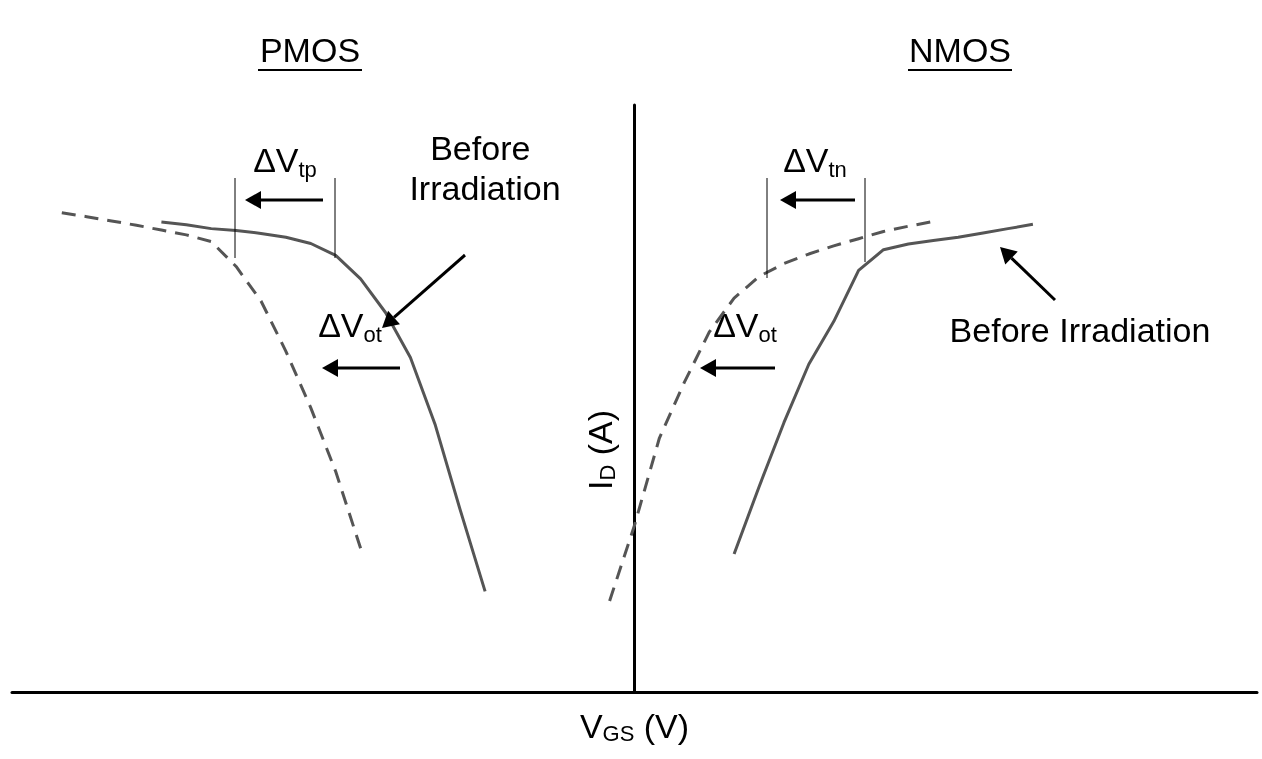 The image size is (1262, 759). What do you see at coordinates (485, 168) in the screenshot?
I see `text: Before Irradiation` at bounding box center [485, 168].